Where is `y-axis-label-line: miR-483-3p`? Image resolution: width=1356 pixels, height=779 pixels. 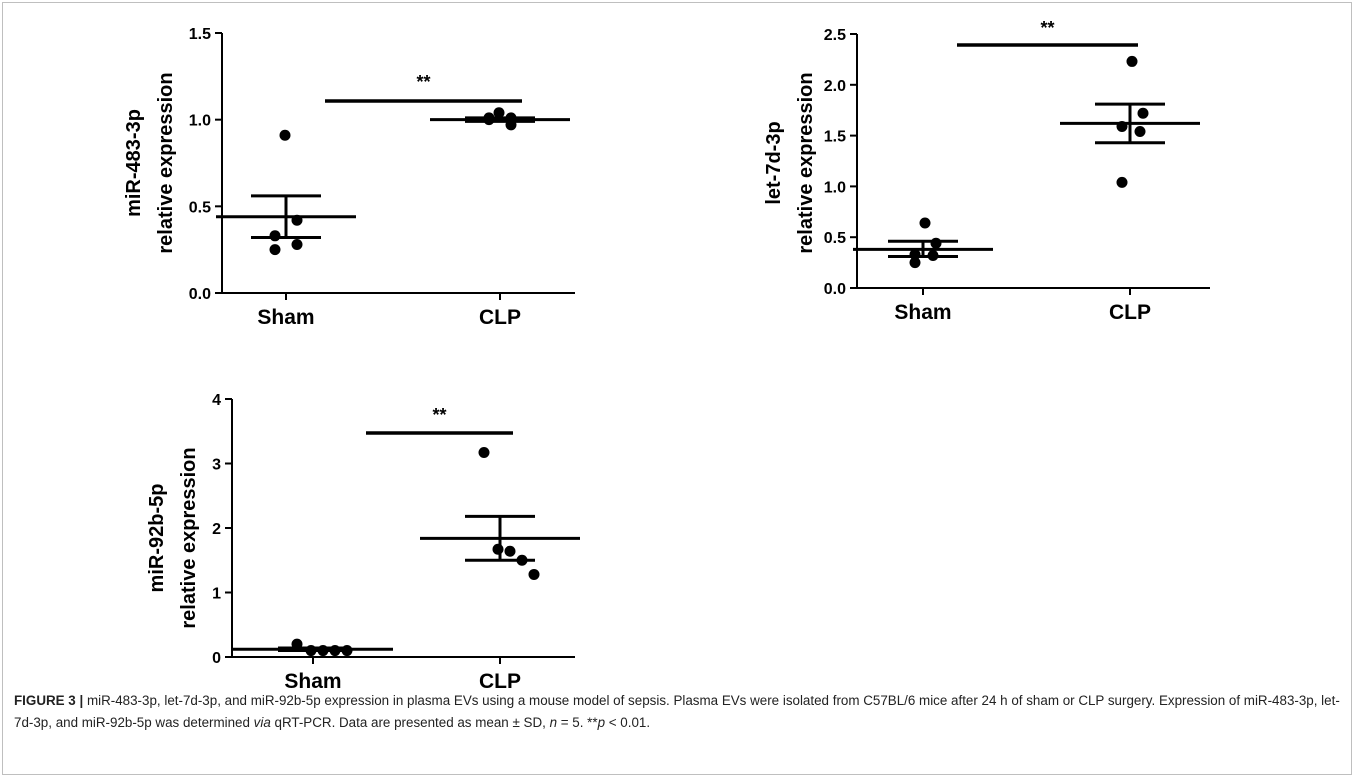
y-axis-label-line: miR-483-3p is located at coordinates (134, 163).